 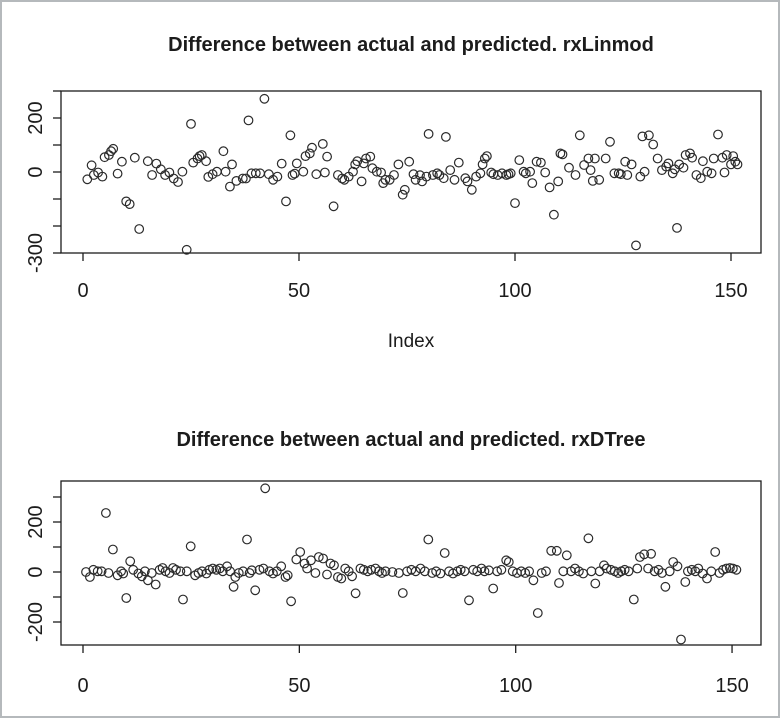 What do you see at coordinates (514, 291) in the screenshot?
I see `x-tick-label: 100` at bounding box center [514, 291].